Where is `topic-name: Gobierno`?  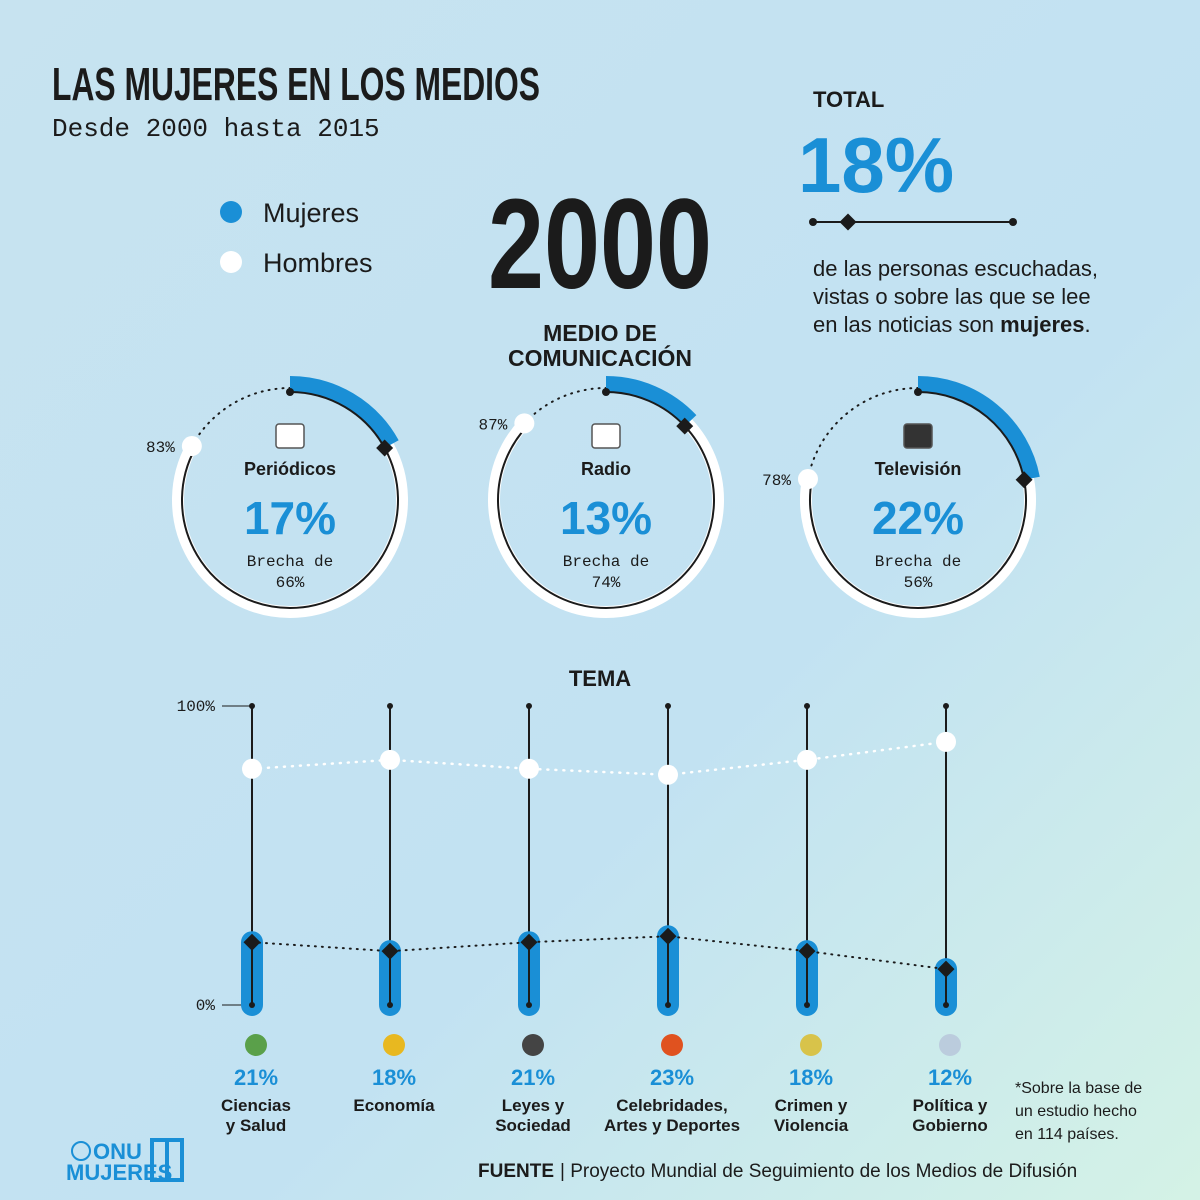 topic-name: Gobierno is located at coordinates (950, 1125).